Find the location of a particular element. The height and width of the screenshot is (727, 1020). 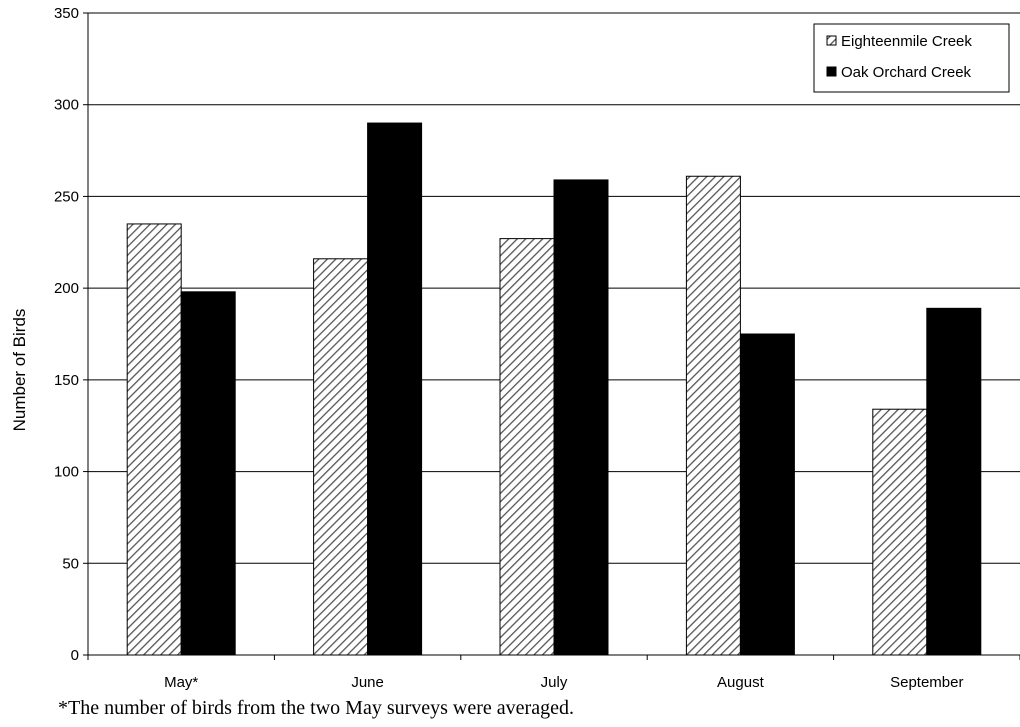

y-tick-label: 250 is located at coordinates (66, 196).